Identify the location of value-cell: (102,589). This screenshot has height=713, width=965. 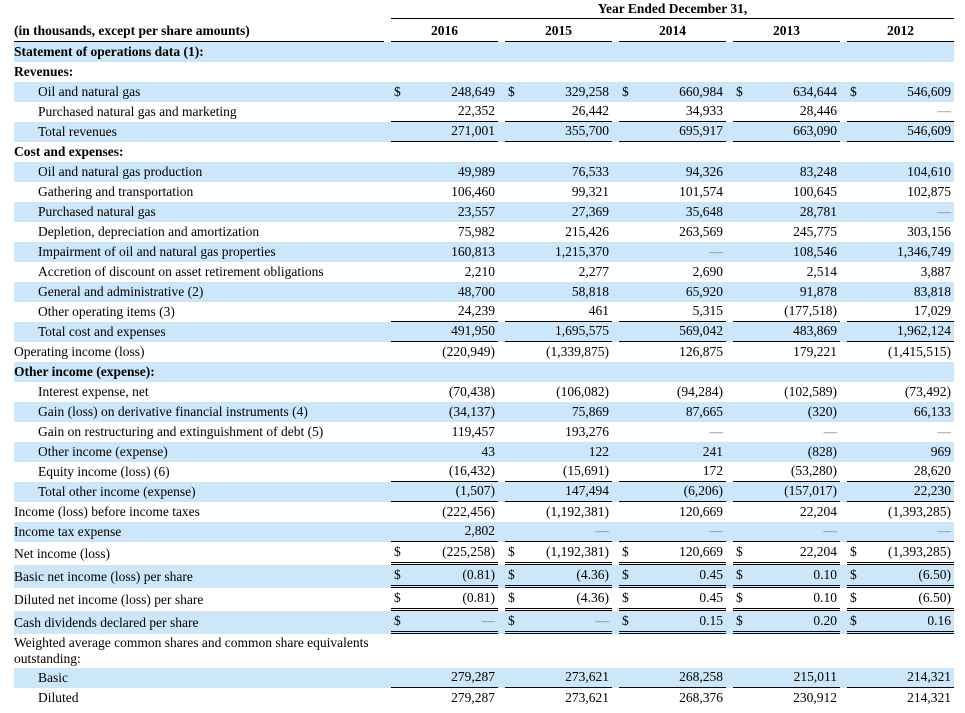
(786, 393).